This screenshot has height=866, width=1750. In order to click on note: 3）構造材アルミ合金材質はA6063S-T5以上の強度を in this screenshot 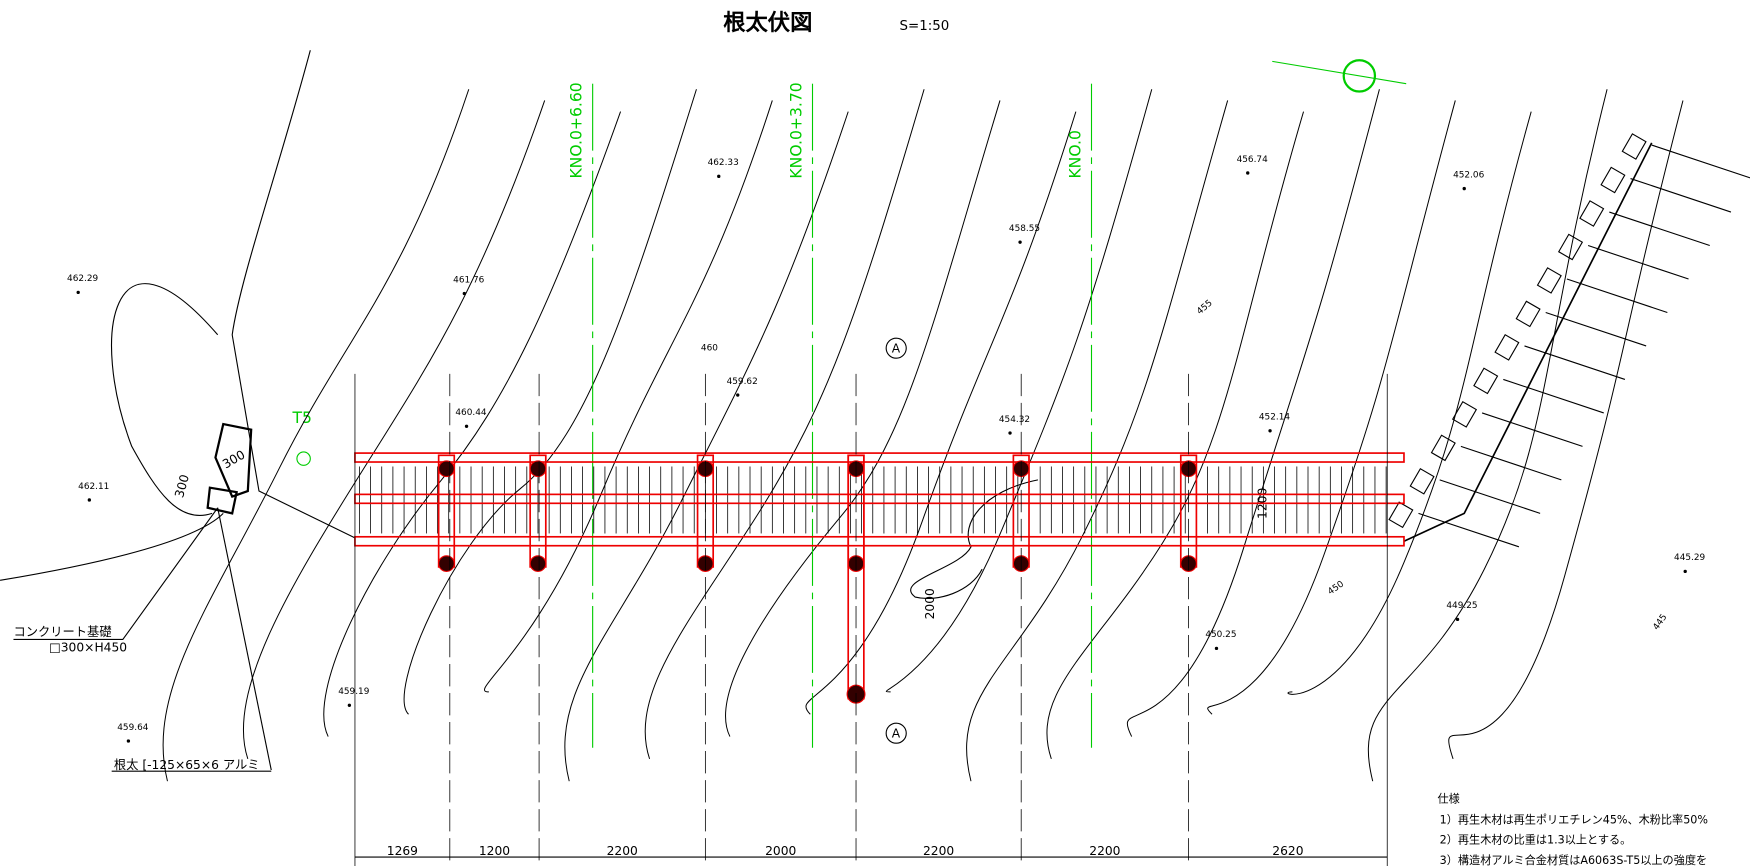, I will do `click(1573, 859)`.